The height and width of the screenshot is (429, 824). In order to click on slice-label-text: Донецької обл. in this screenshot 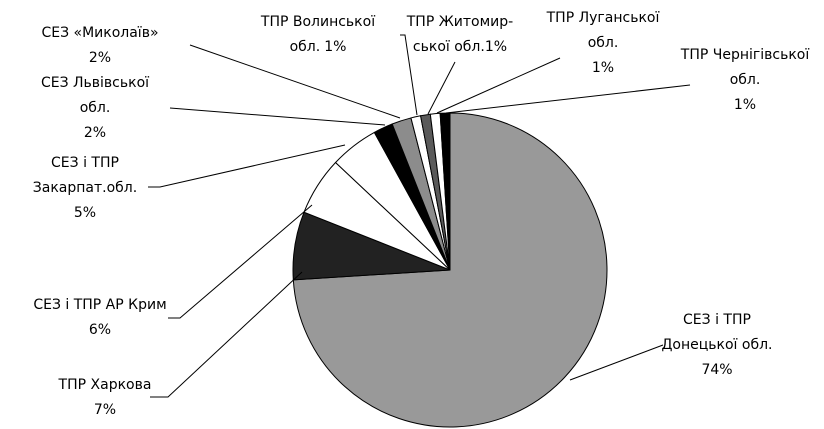, I will do `click(716, 345)`.